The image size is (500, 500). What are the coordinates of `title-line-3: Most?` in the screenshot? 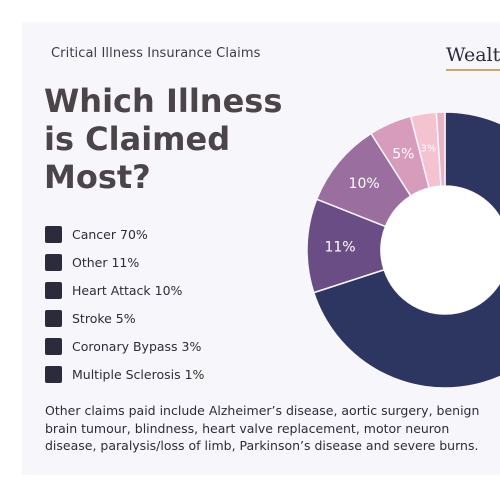 It's located at (97, 177).